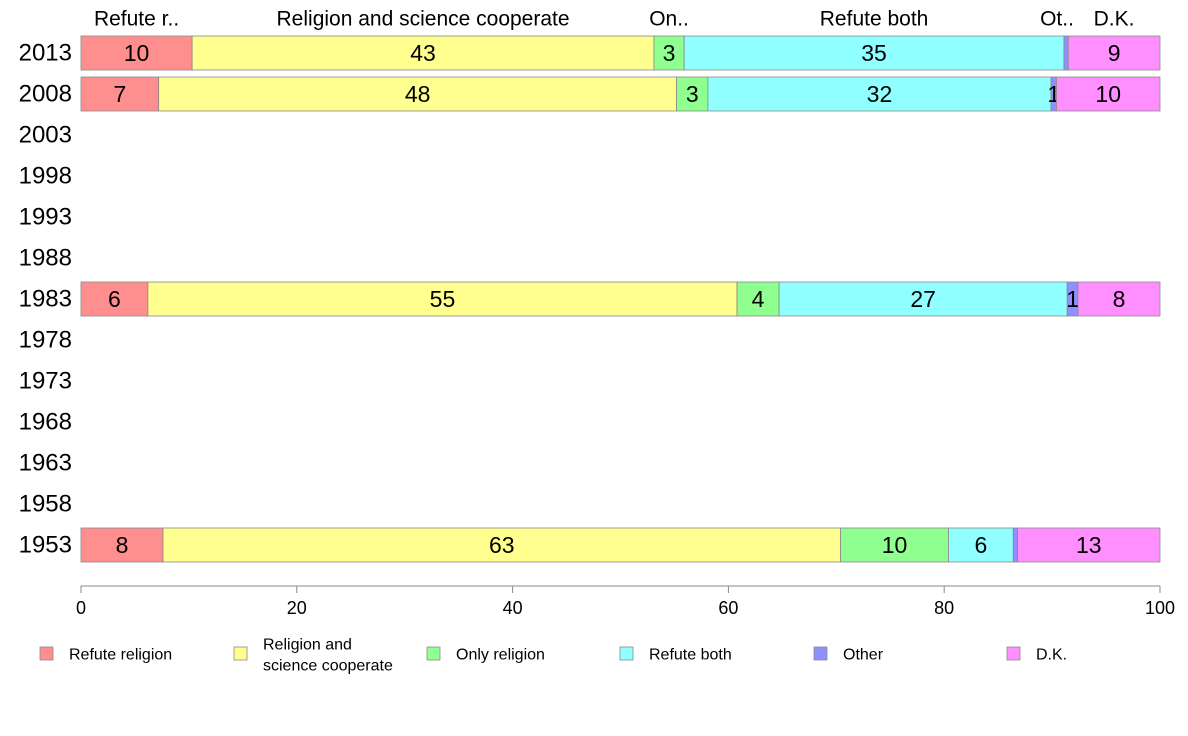  I want to click on y-tick-label: 1988, so click(45, 258).